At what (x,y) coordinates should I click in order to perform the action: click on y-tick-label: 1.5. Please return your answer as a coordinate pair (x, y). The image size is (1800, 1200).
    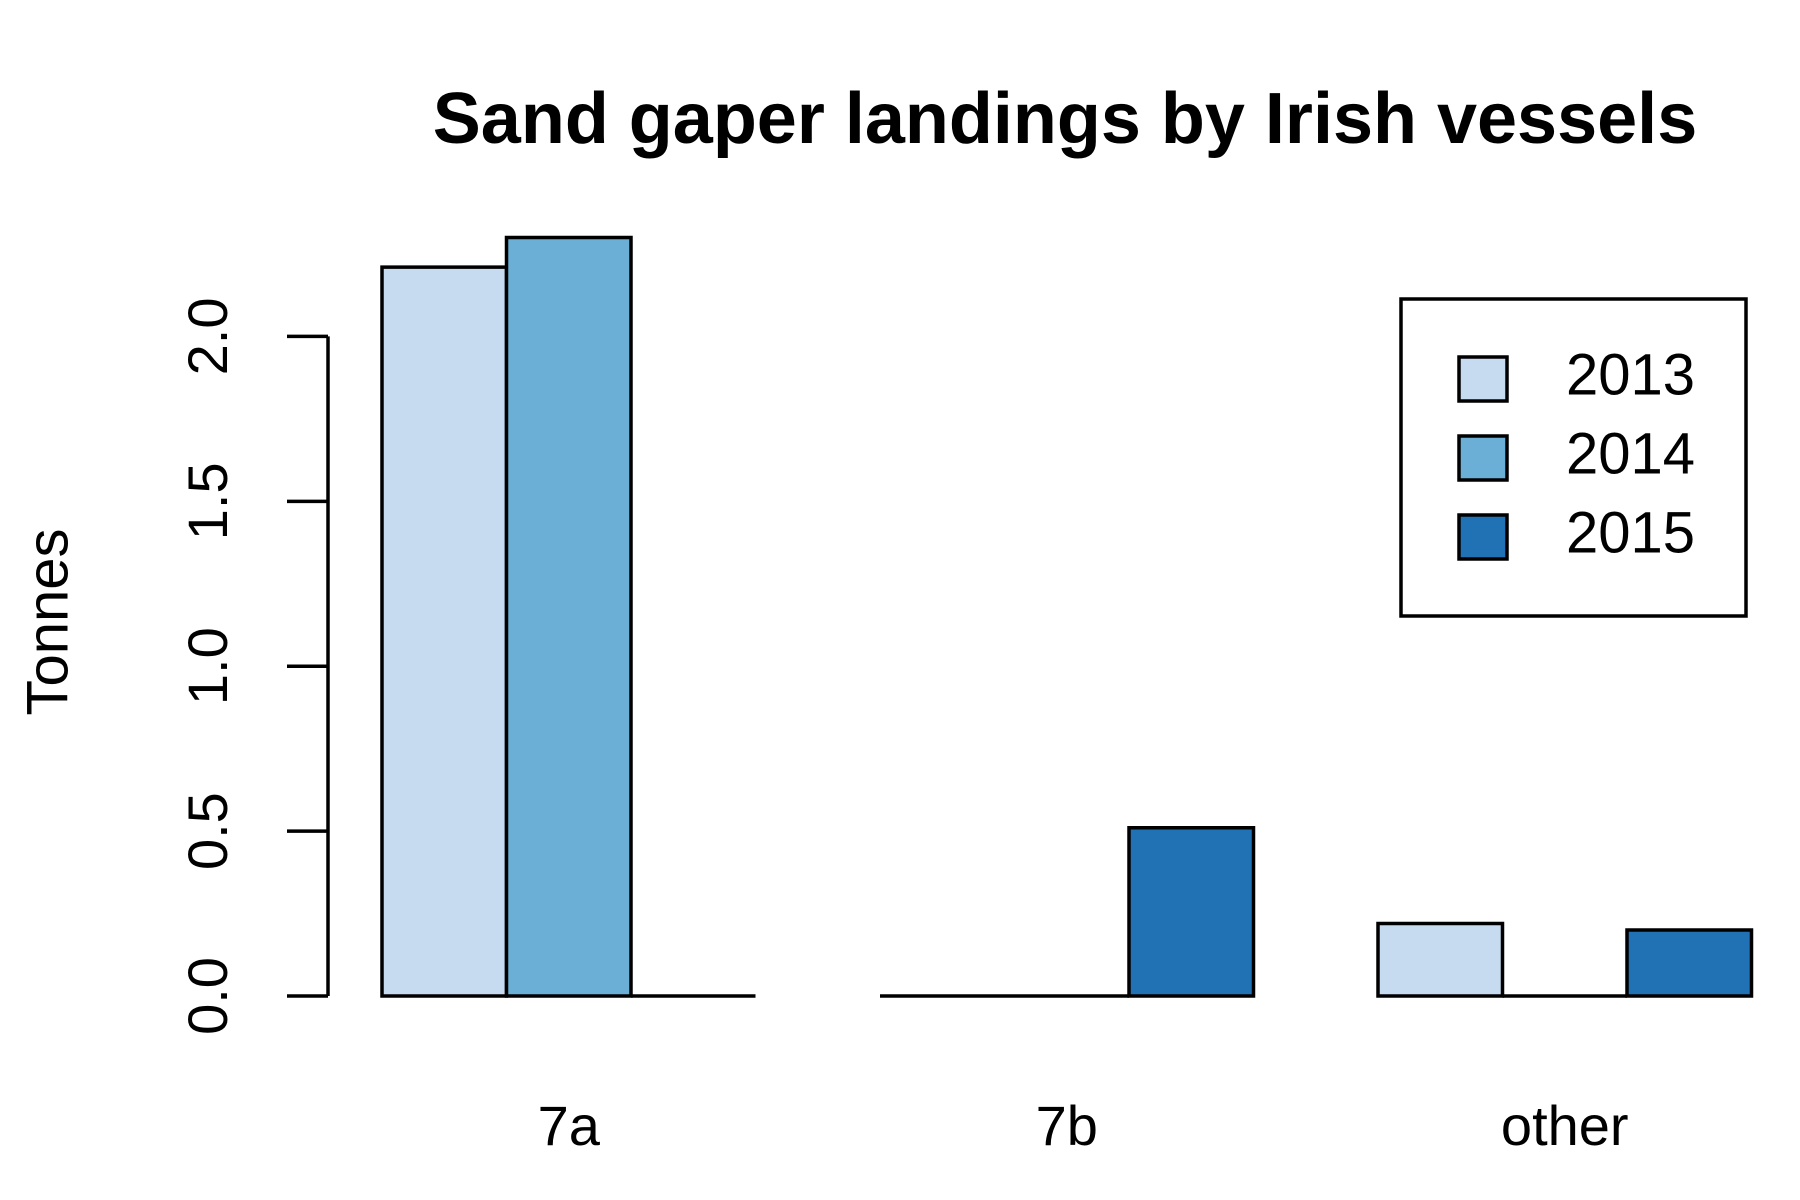
    Looking at the image, I should click on (207, 501).